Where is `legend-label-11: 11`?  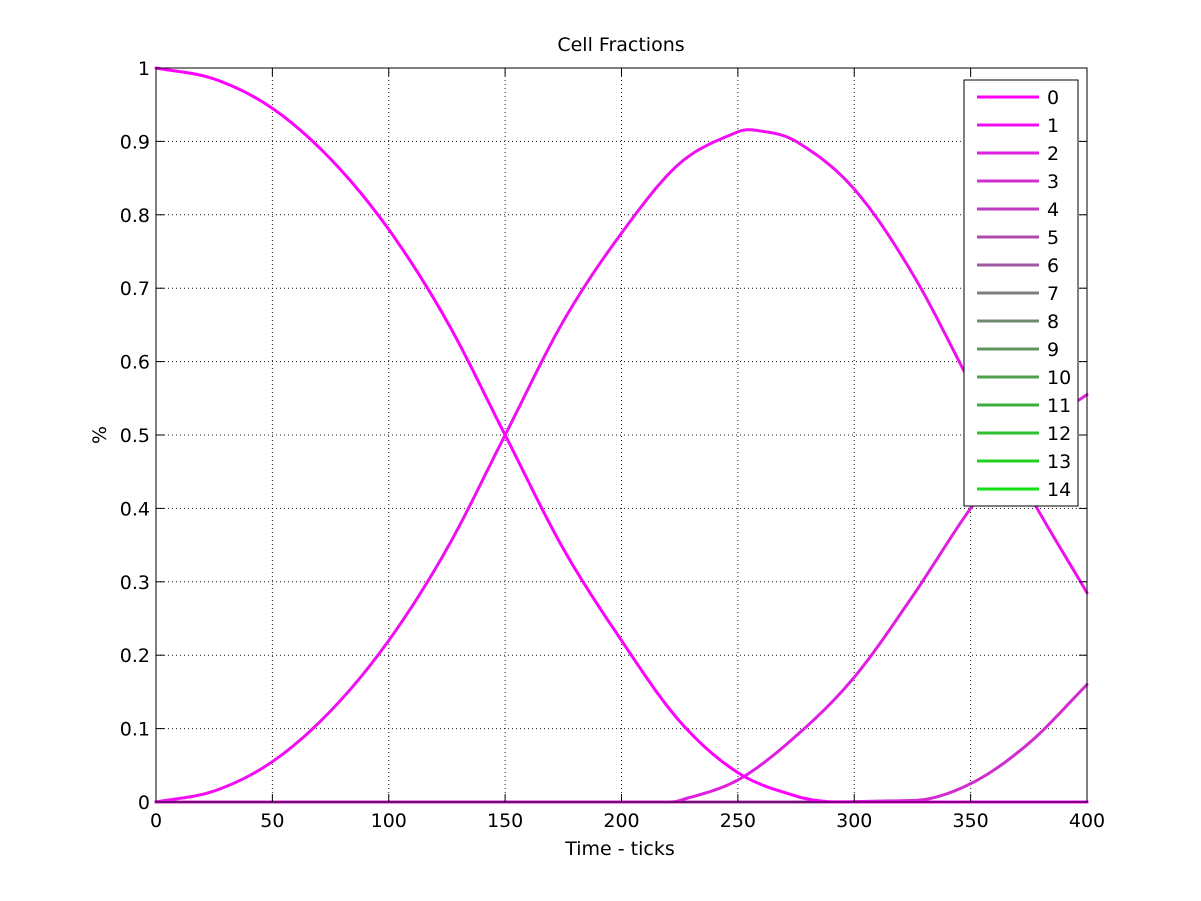
legend-label-11: 11 is located at coordinates (1059, 406).